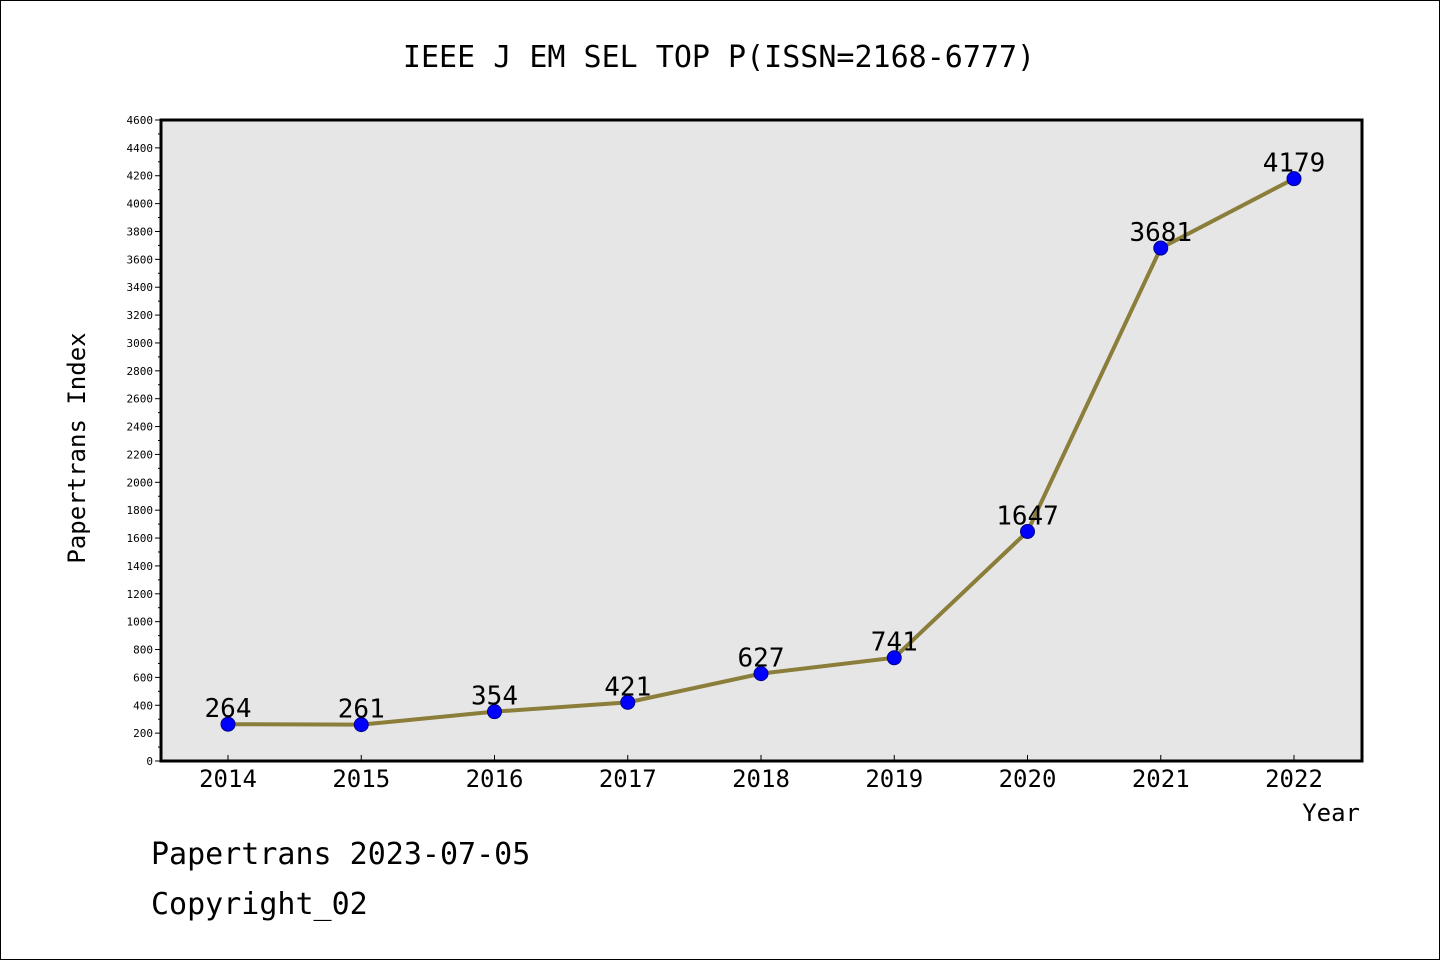 This screenshot has height=964, width=1440. I want to click on y-tick-label: 2000, so click(140, 482).